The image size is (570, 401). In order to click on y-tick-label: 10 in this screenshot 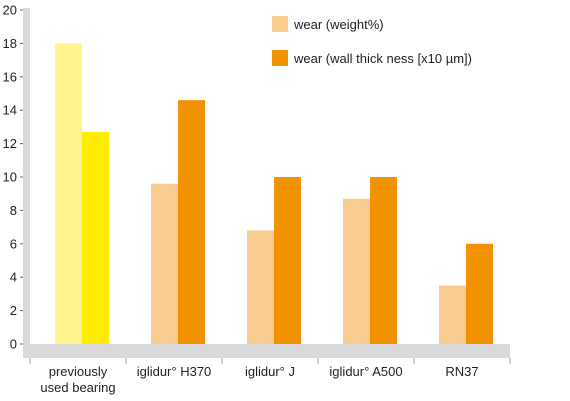, I will do `click(10, 177)`.